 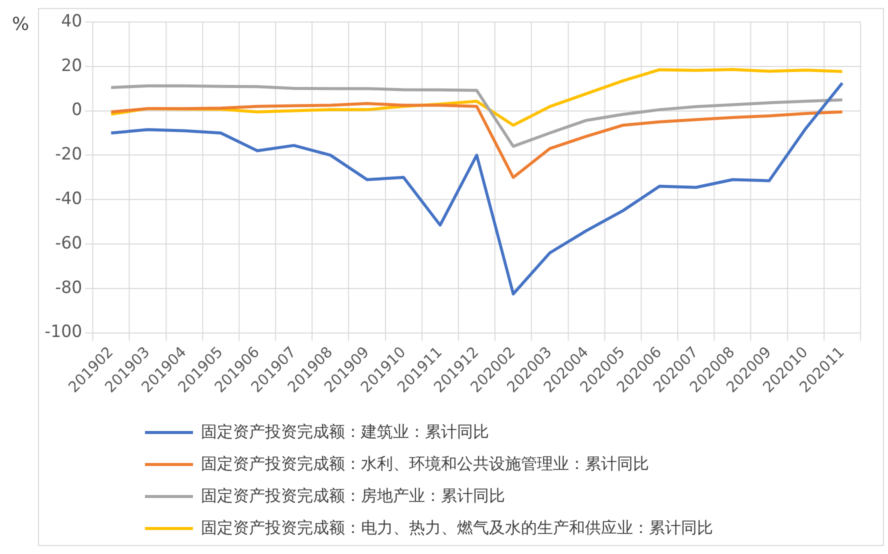 What do you see at coordinates (68, 153) in the screenshot?
I see `y-tick-label: -20` at bounding box center [68, 153].